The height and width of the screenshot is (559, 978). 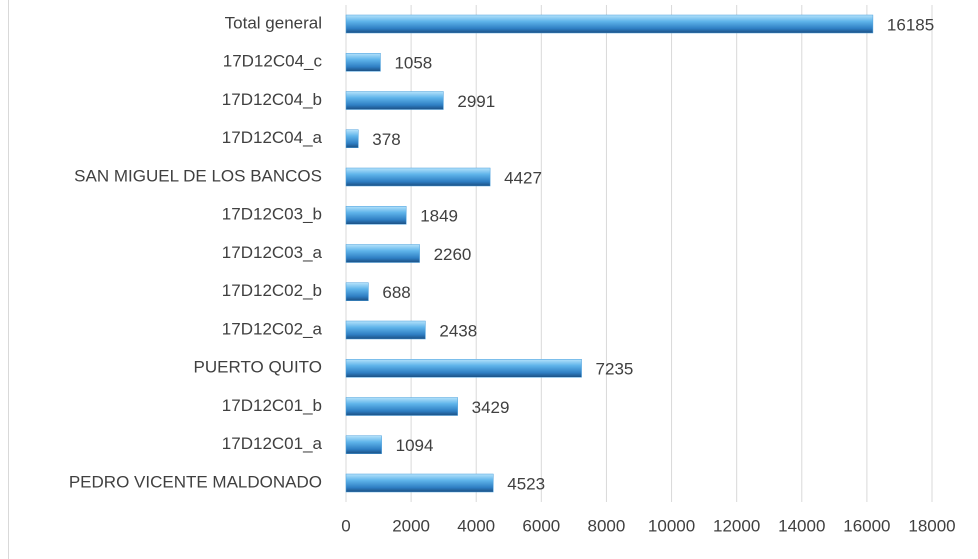 What do you see at coordinates (801, 525) in the screenshot?
I see `x-tick-label: 14000` at bounding box center [801, 525].